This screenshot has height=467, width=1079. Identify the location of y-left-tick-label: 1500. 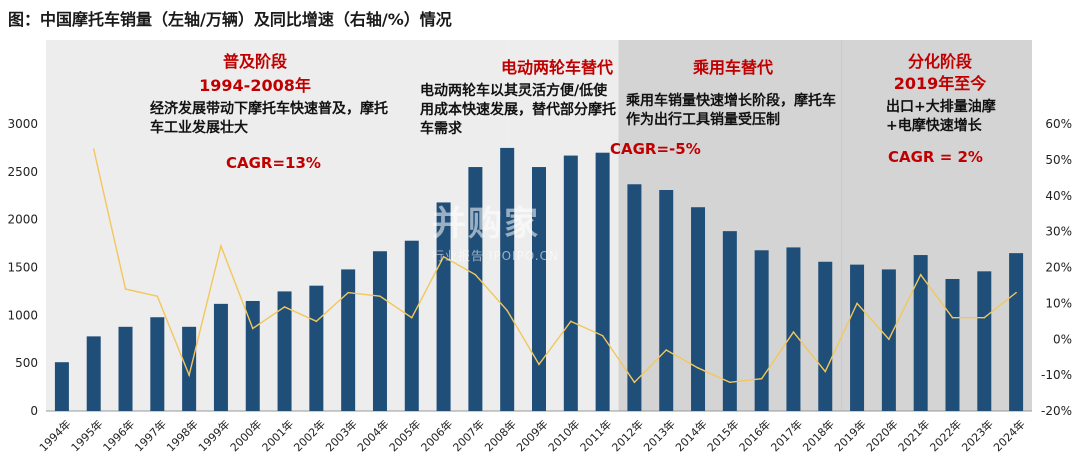
(22, 268).